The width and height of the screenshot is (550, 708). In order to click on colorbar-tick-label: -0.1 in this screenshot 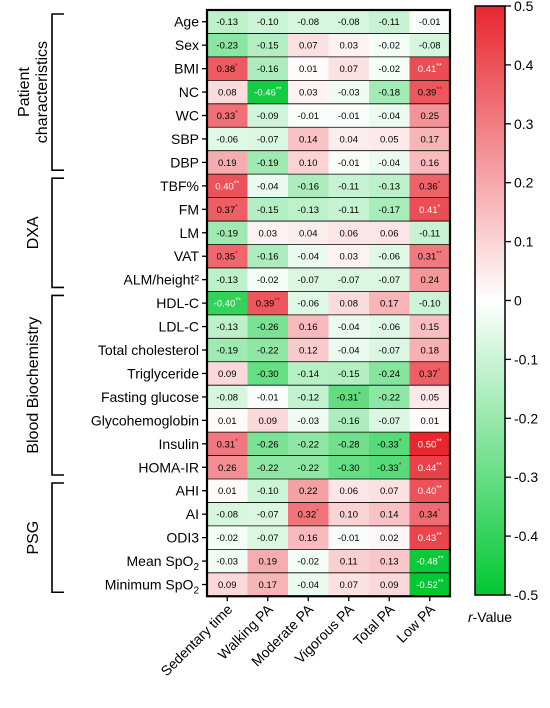, I will do `click(526, 359)`.